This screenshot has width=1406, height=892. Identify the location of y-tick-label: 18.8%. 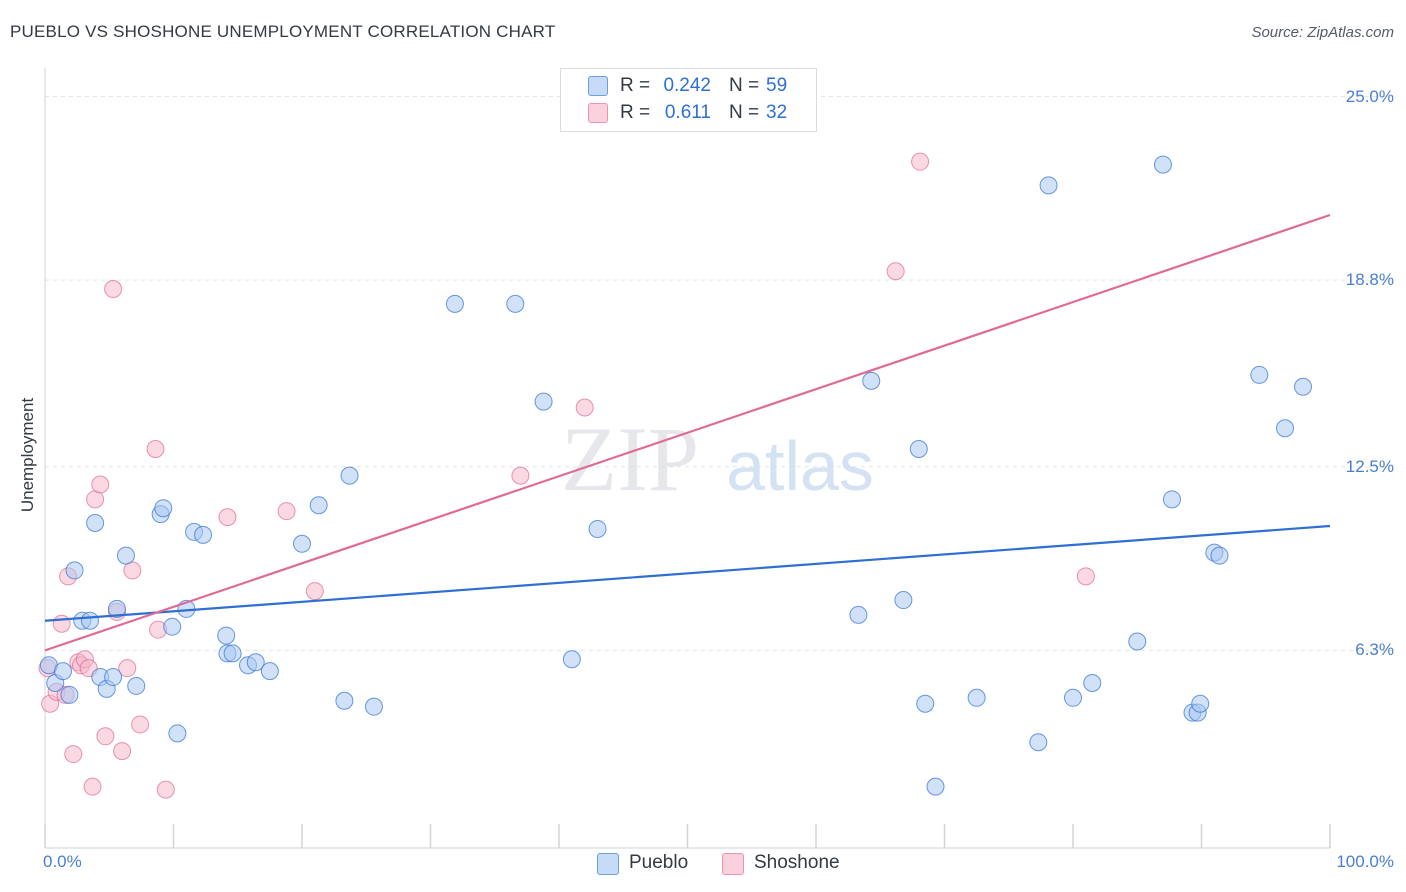
(1369, 280).